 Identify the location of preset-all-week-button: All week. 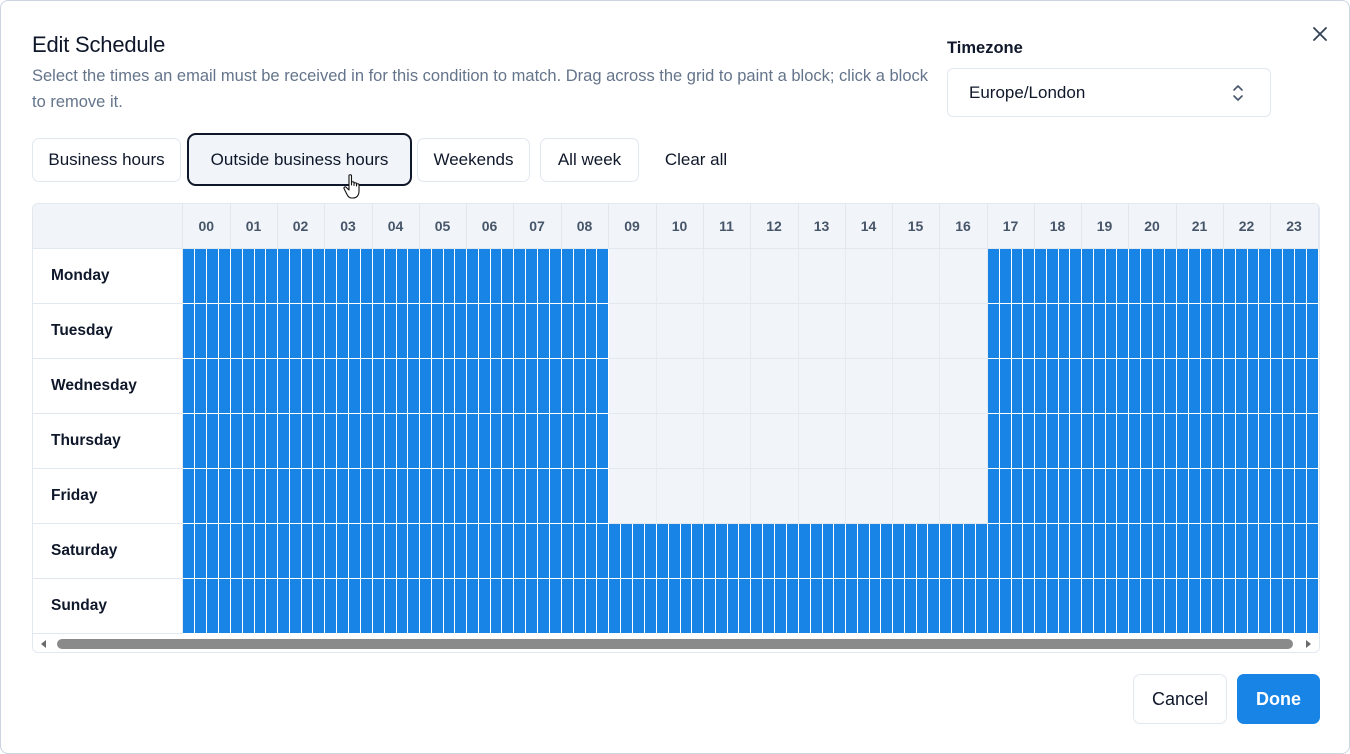
(589, 160).